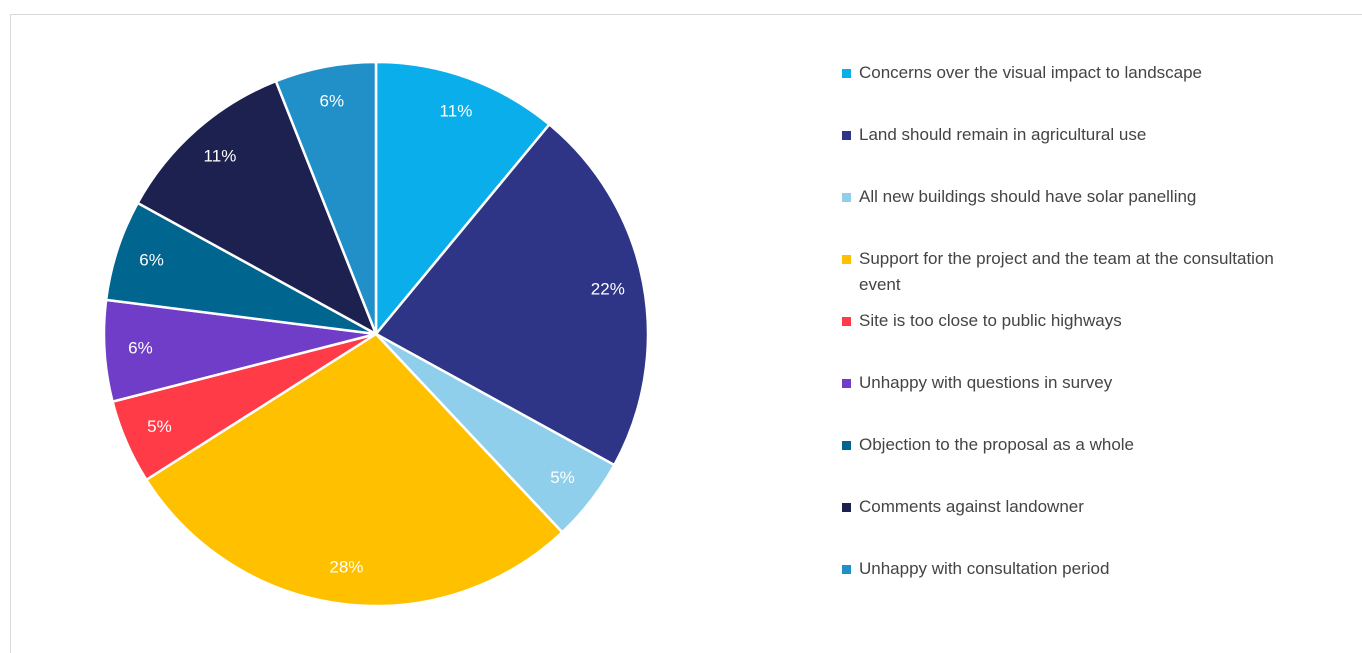 The height and width of the screenshot is (653, 1362). What do you see at coordinates (1003, 134) in the screenshot?
I see `legend-label: Land should remain in agricultural use` at bounding box center [1003, 134].